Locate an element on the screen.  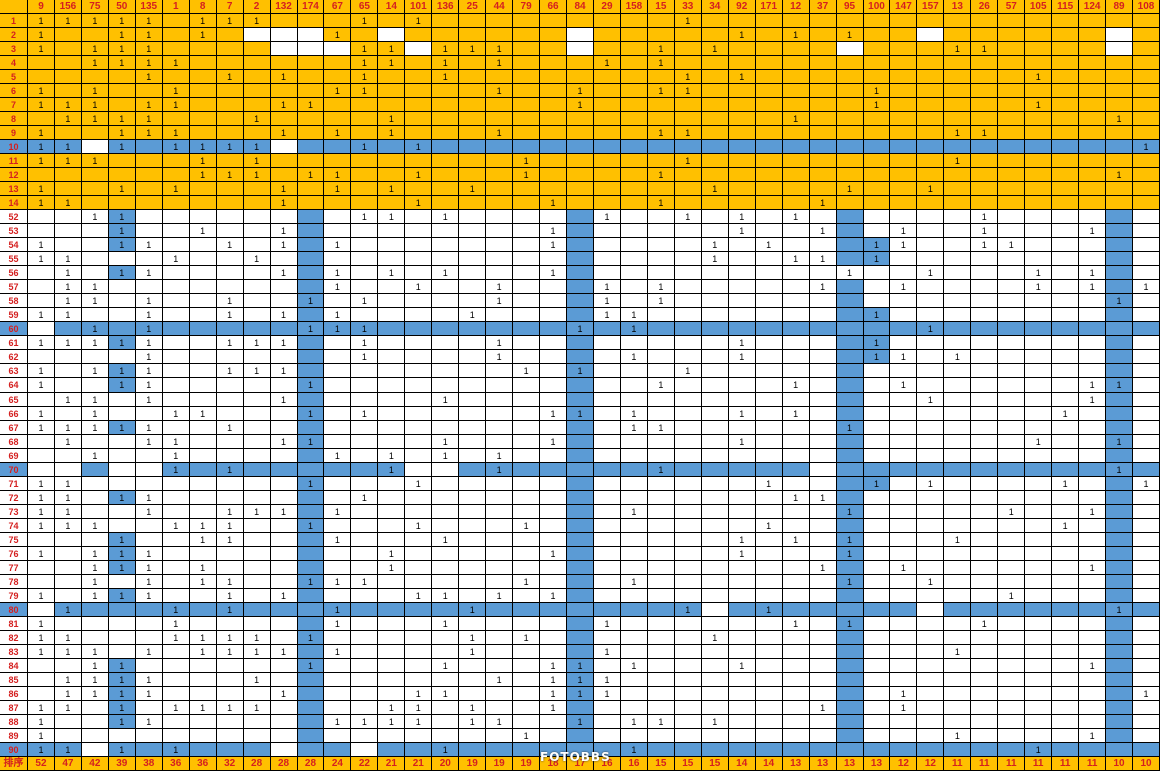
row-label: 52 is located at coordinates (14, 217).